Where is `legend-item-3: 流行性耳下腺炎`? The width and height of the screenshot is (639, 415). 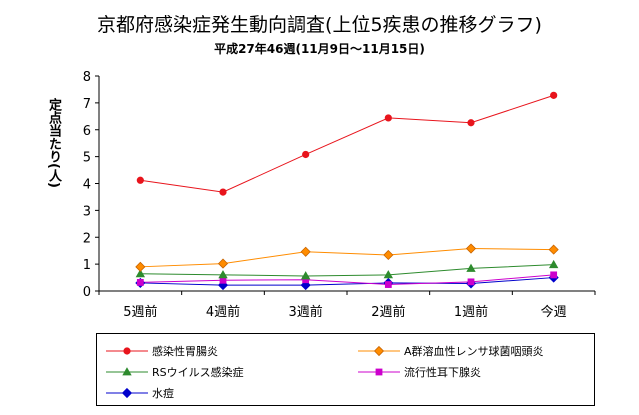 legend-item-3: 流行性耳下腺炎 is located at coordinates (419, 372).